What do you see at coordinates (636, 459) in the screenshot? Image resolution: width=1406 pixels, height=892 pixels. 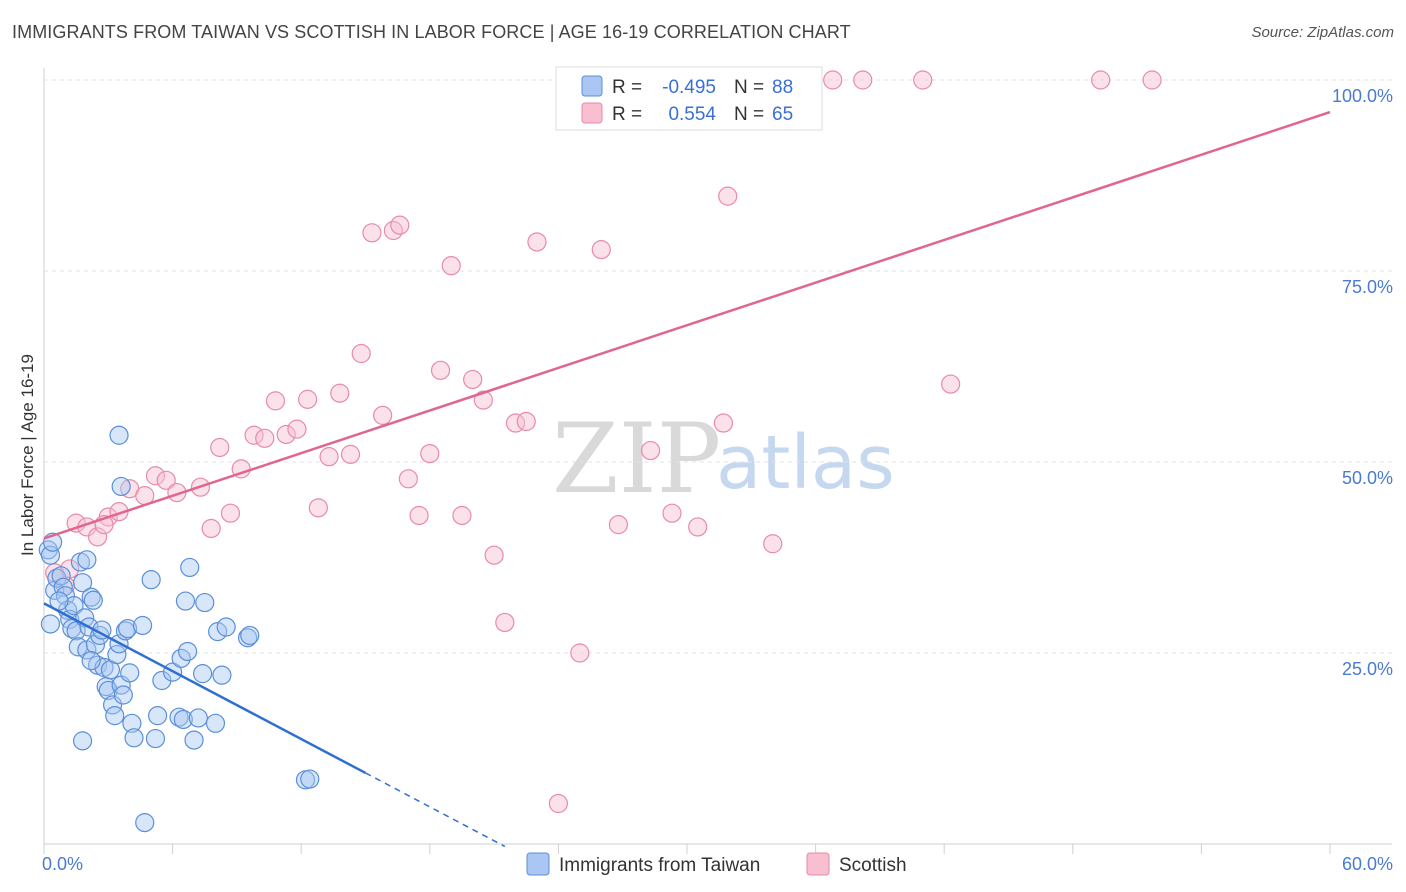 I see `watermark-zip: ZIP` at bounding box center [636, 459].